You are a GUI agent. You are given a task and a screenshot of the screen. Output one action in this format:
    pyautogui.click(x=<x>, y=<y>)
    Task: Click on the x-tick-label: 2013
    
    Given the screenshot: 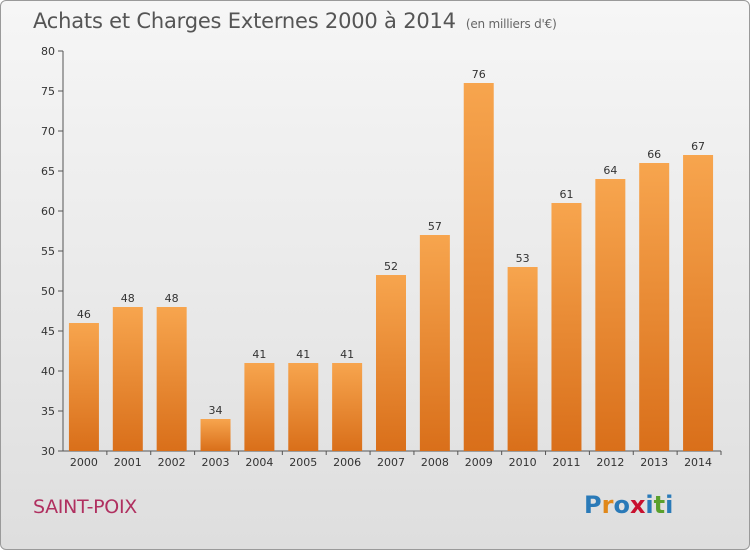 What is the action you would take?
    pyautogui.click(x=654, y=462)
    